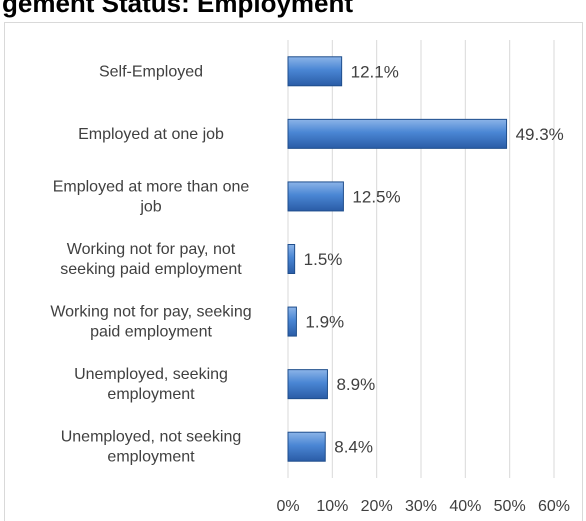  Describe the element at coordinates (151, 437) in the screenshot. I see `category-label-line: Unemployed, not seeking` at that location.